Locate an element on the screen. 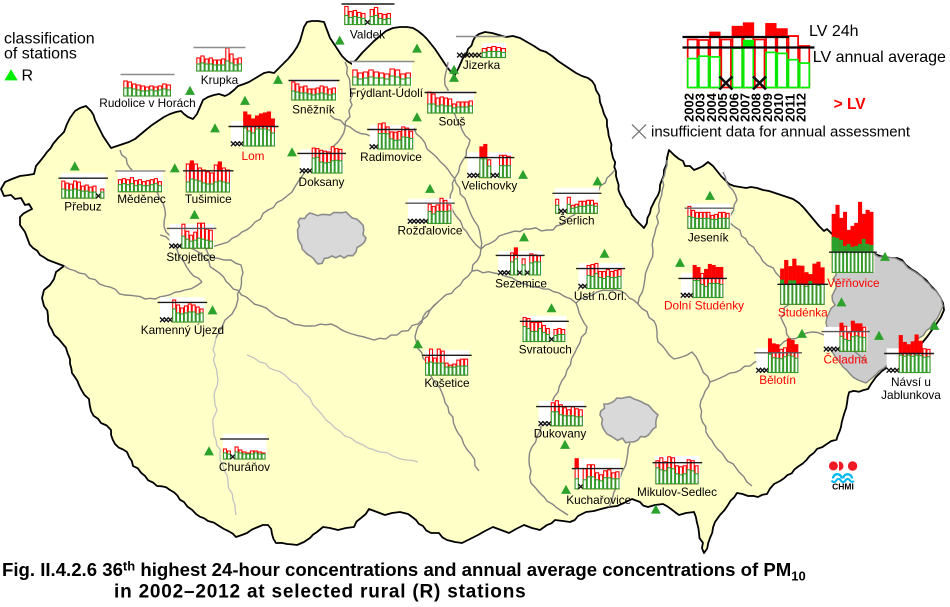 The height and width of the screenshot is (607, 950). svg-text: Churáňov is located at coordinates (244, 467).